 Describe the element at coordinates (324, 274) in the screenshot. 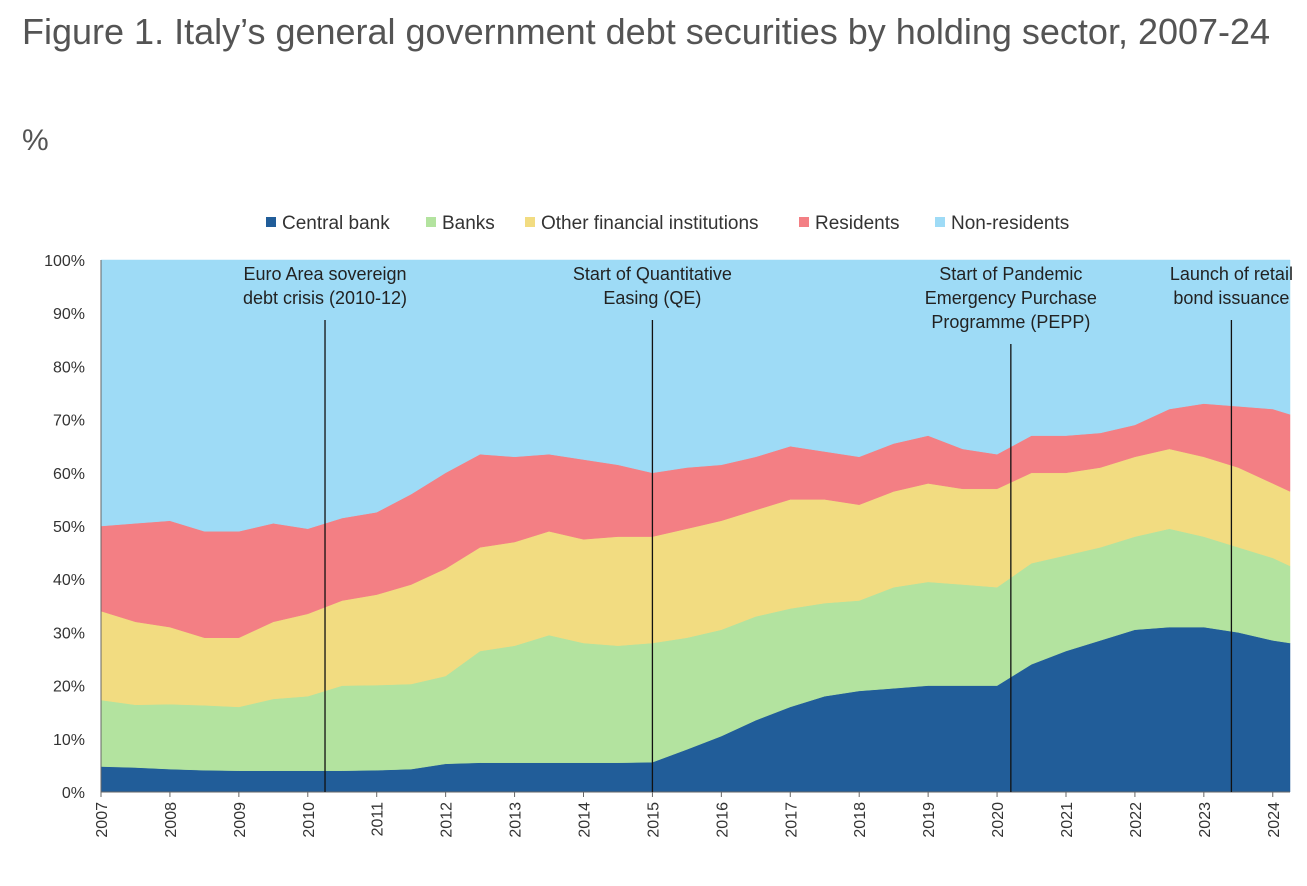

I see `annotation-text: Euro Area sovereign` at that location.